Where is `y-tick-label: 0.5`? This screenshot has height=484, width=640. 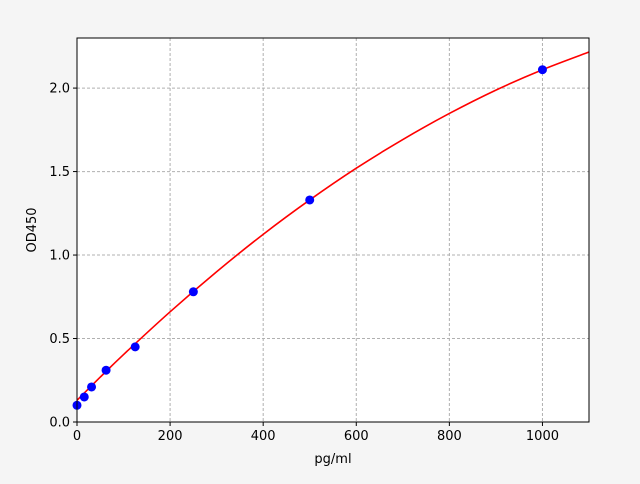 y-tick-label: 0.5 is located at coordinates (59, 339).